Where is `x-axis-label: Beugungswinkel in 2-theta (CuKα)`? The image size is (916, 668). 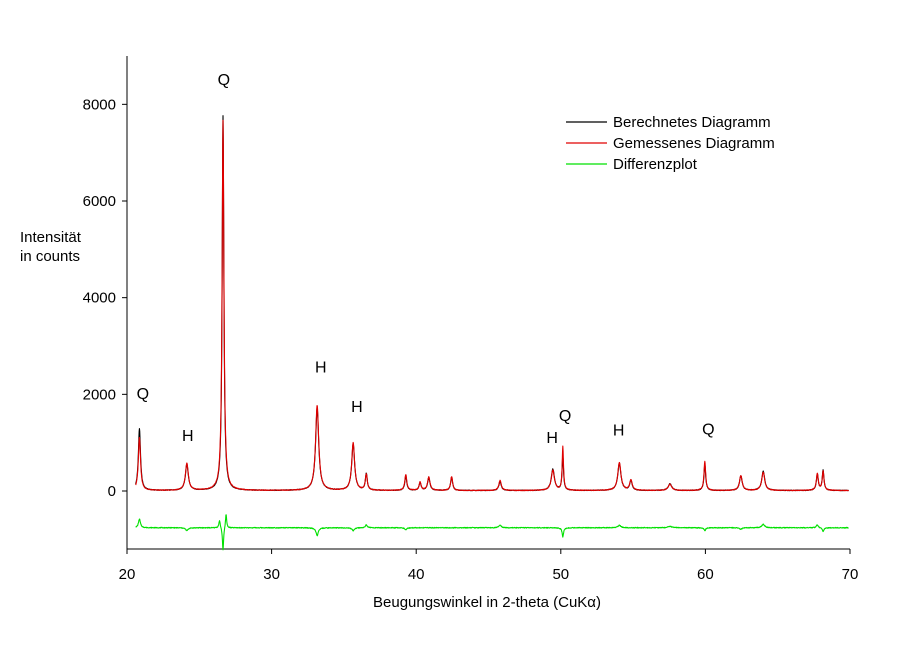 x-axis-label: Beugungswinkel in 2-theta (CuKα) is located at coordinates (487, 602).